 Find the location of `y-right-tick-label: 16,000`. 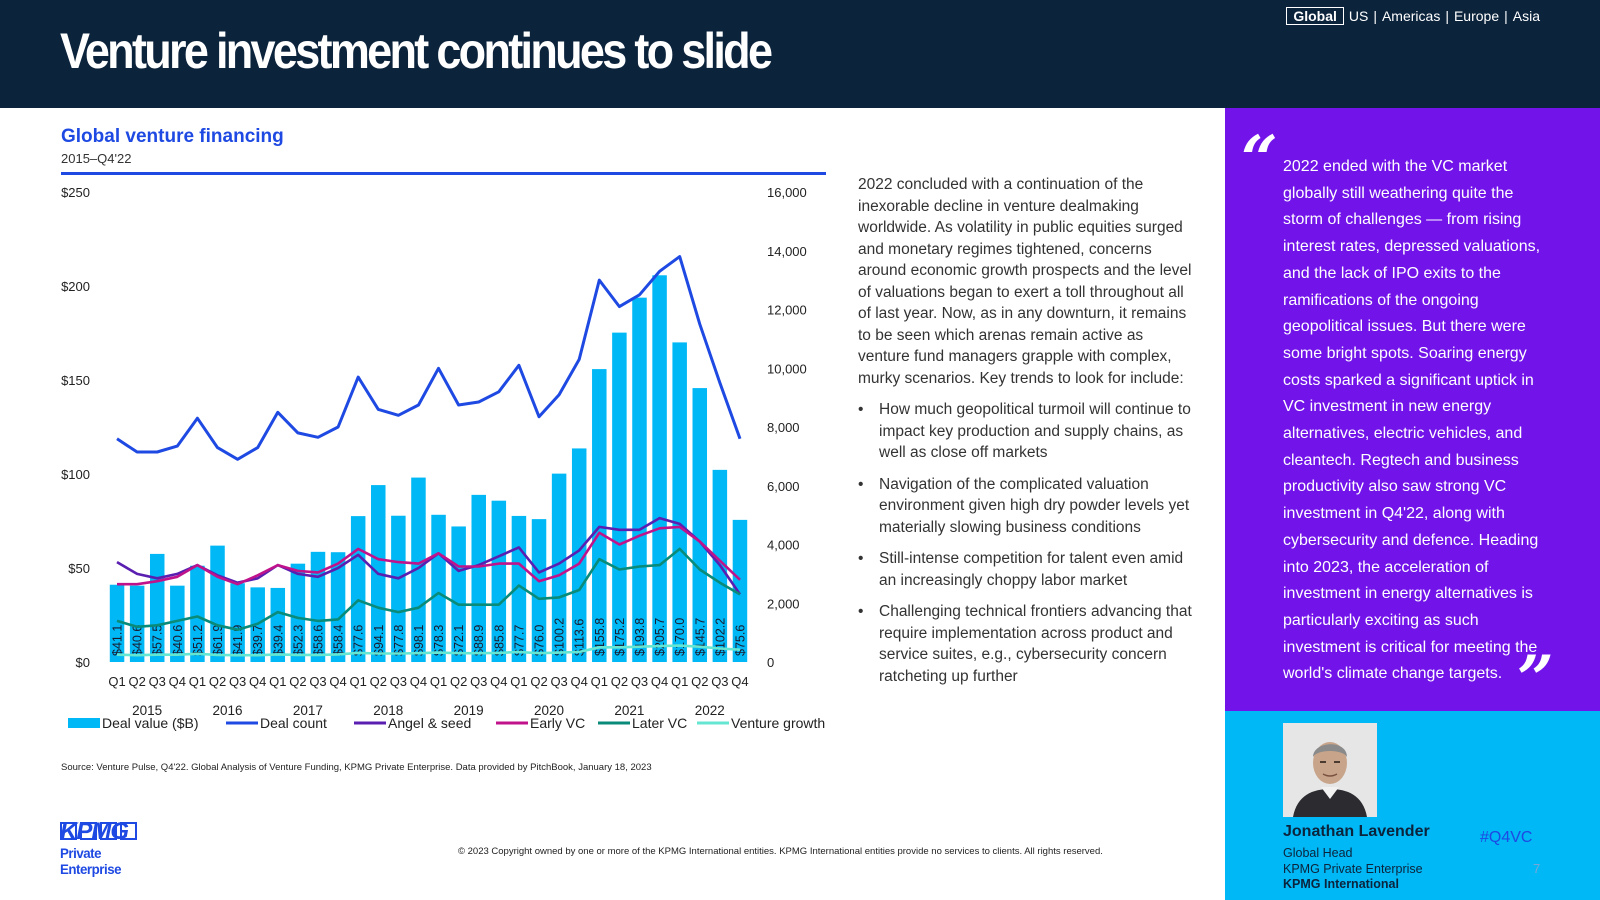

y-right-tick-label: 16,000 is located at coordinates (787, 192).